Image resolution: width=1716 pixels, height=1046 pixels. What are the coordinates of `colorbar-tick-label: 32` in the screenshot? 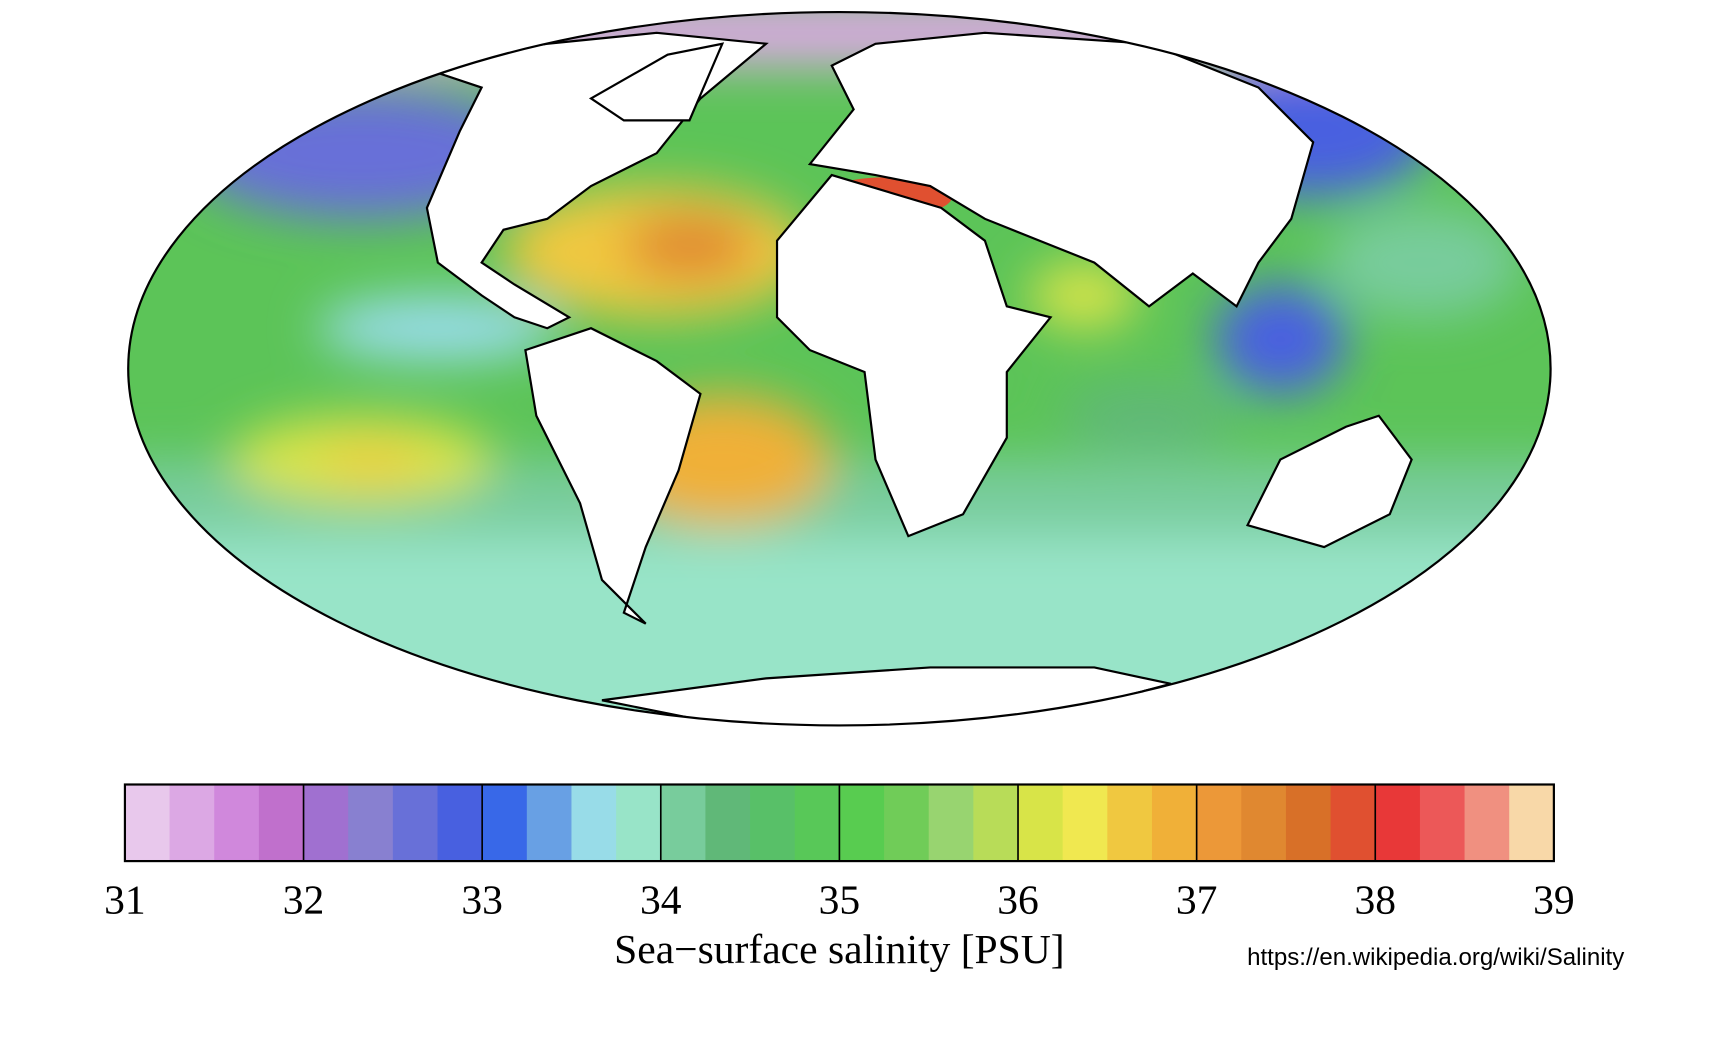 It's located at (304, 900).